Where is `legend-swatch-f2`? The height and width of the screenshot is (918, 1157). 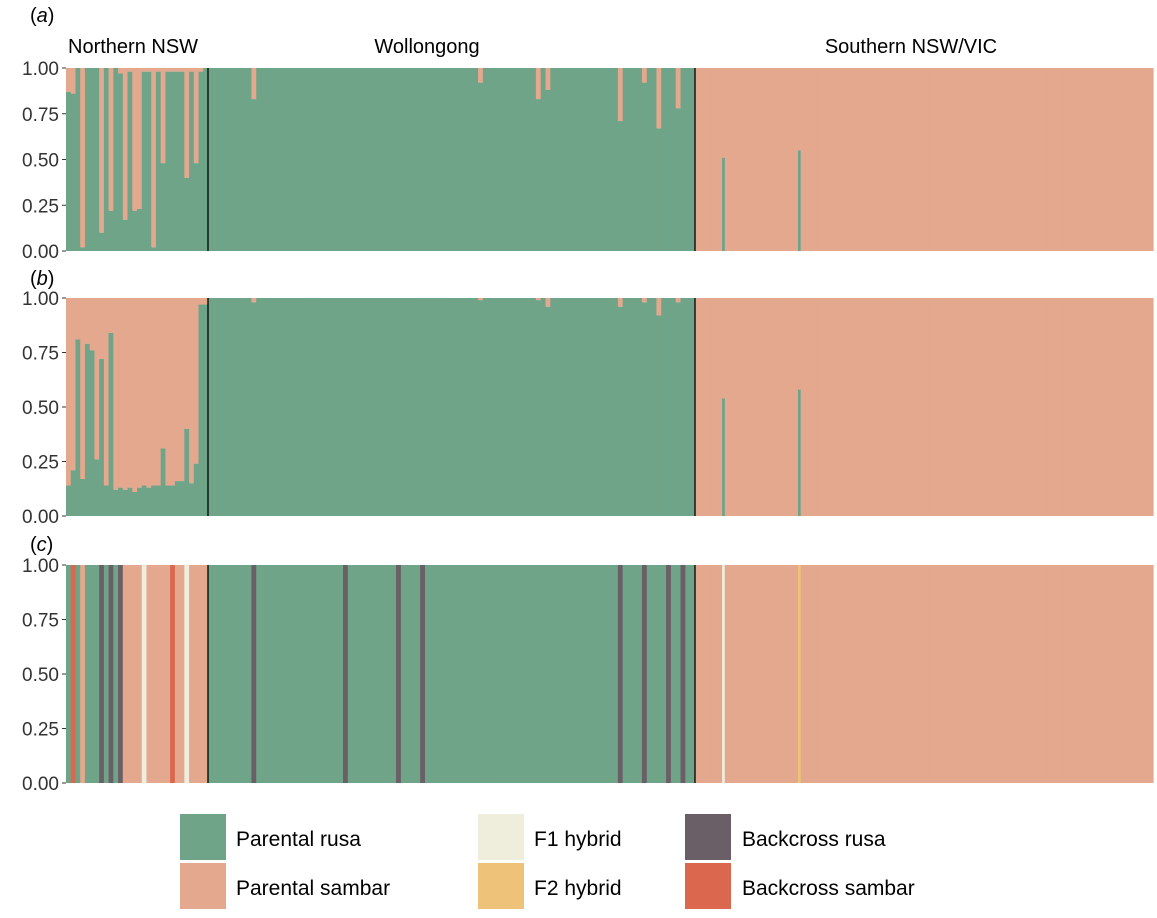
legend-swatch-f2 is located at coordinates (501, 886).